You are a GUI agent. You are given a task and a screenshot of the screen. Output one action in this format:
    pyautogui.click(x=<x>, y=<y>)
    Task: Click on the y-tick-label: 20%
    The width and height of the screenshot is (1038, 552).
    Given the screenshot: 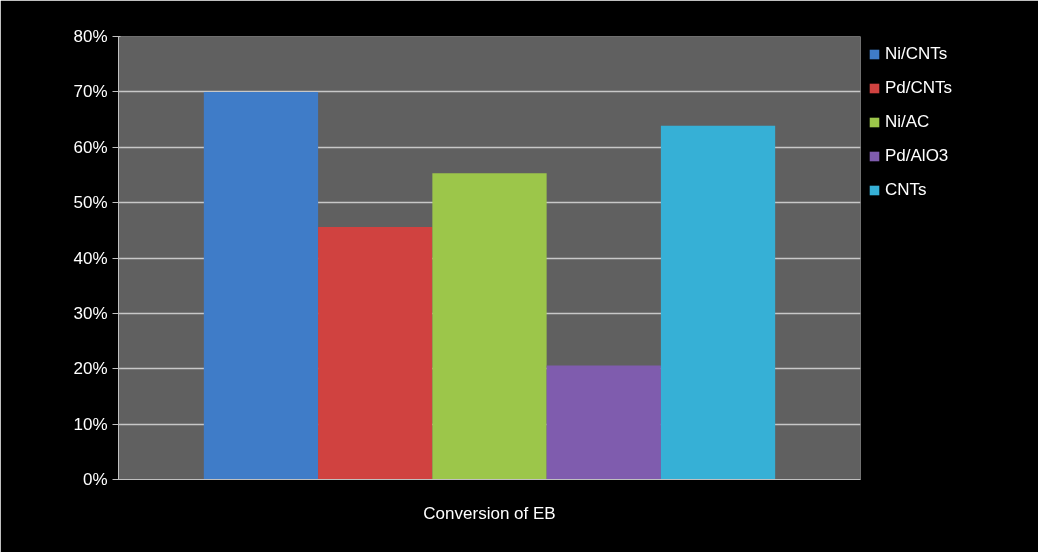 What is the action you would take?
    pyautogui.click(x=90, y=369)
    